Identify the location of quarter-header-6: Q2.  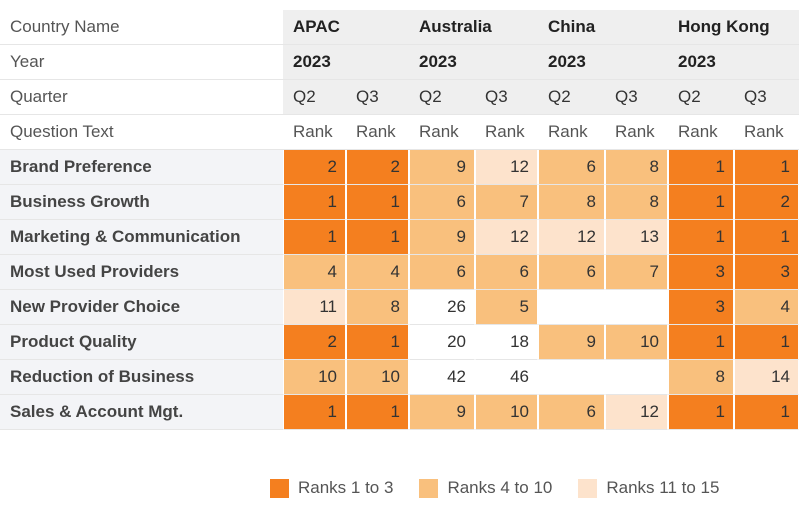
(701, 97).